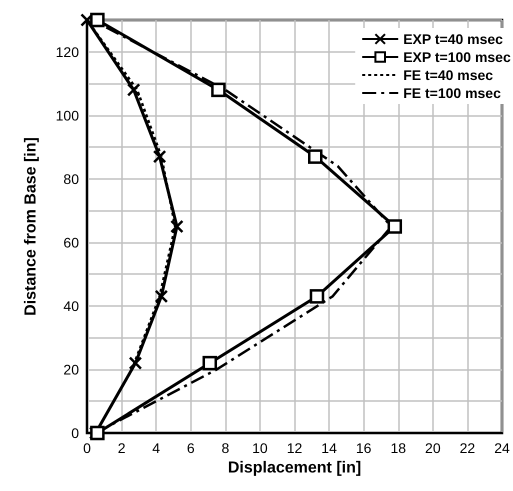  Describe the element at coordinates (225, 448) in the screenshot. I see `x-tick-label: 8` at that location.